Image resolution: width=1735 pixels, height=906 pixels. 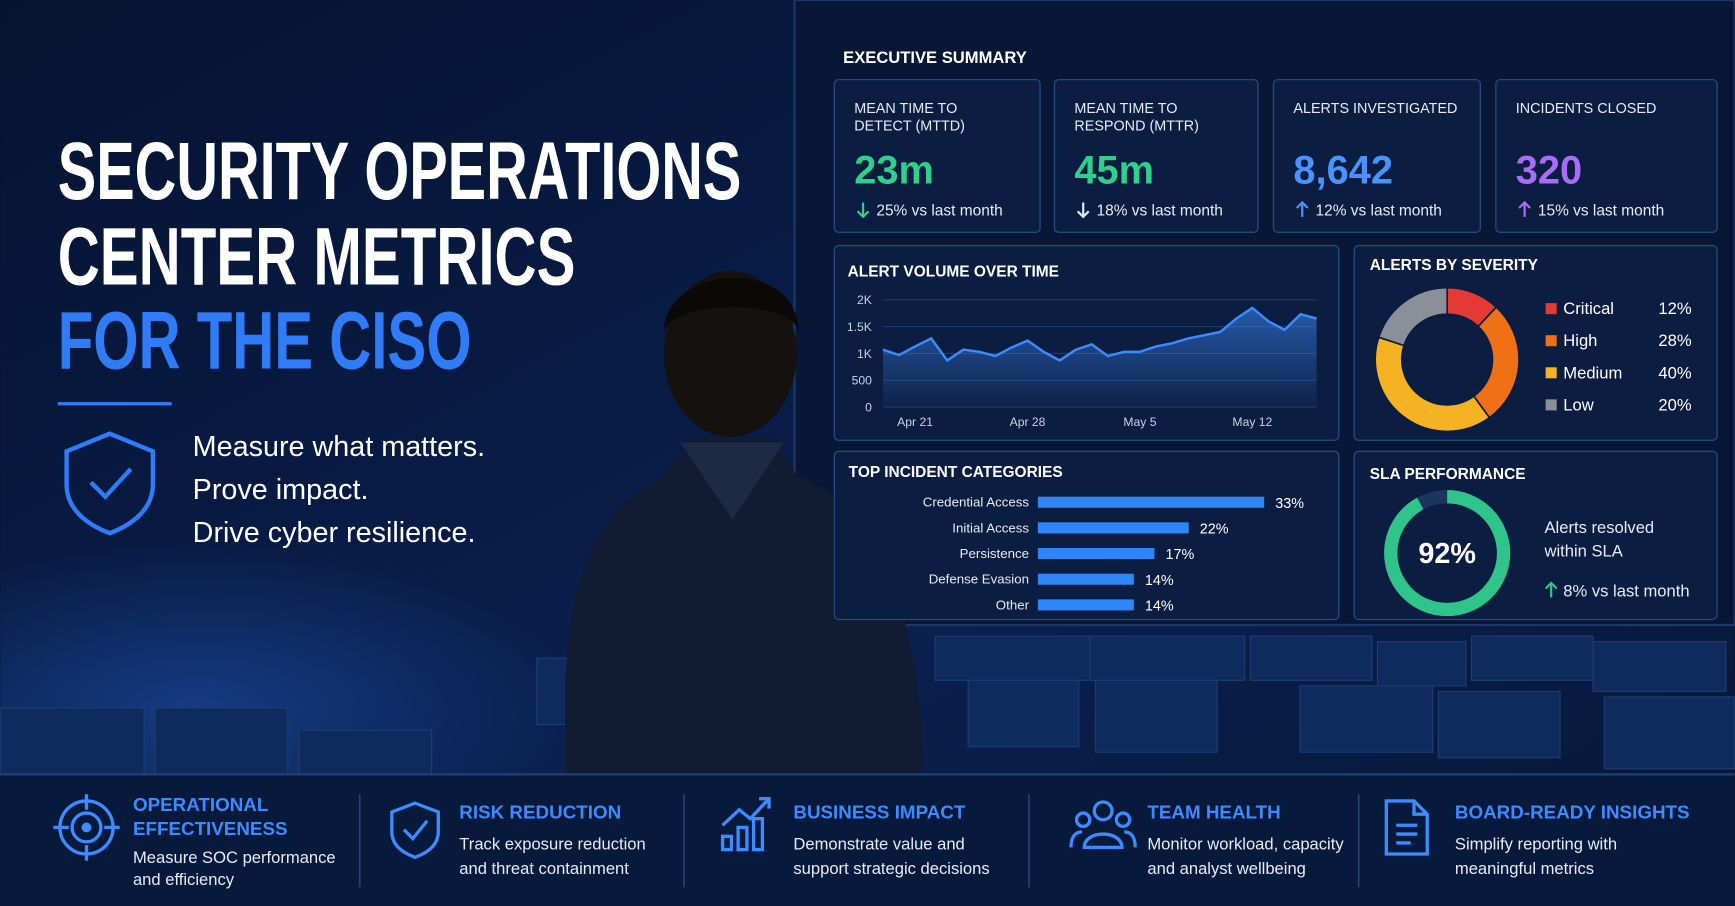 I want to click on legend-label: Low, so click(x=1578, y=404).